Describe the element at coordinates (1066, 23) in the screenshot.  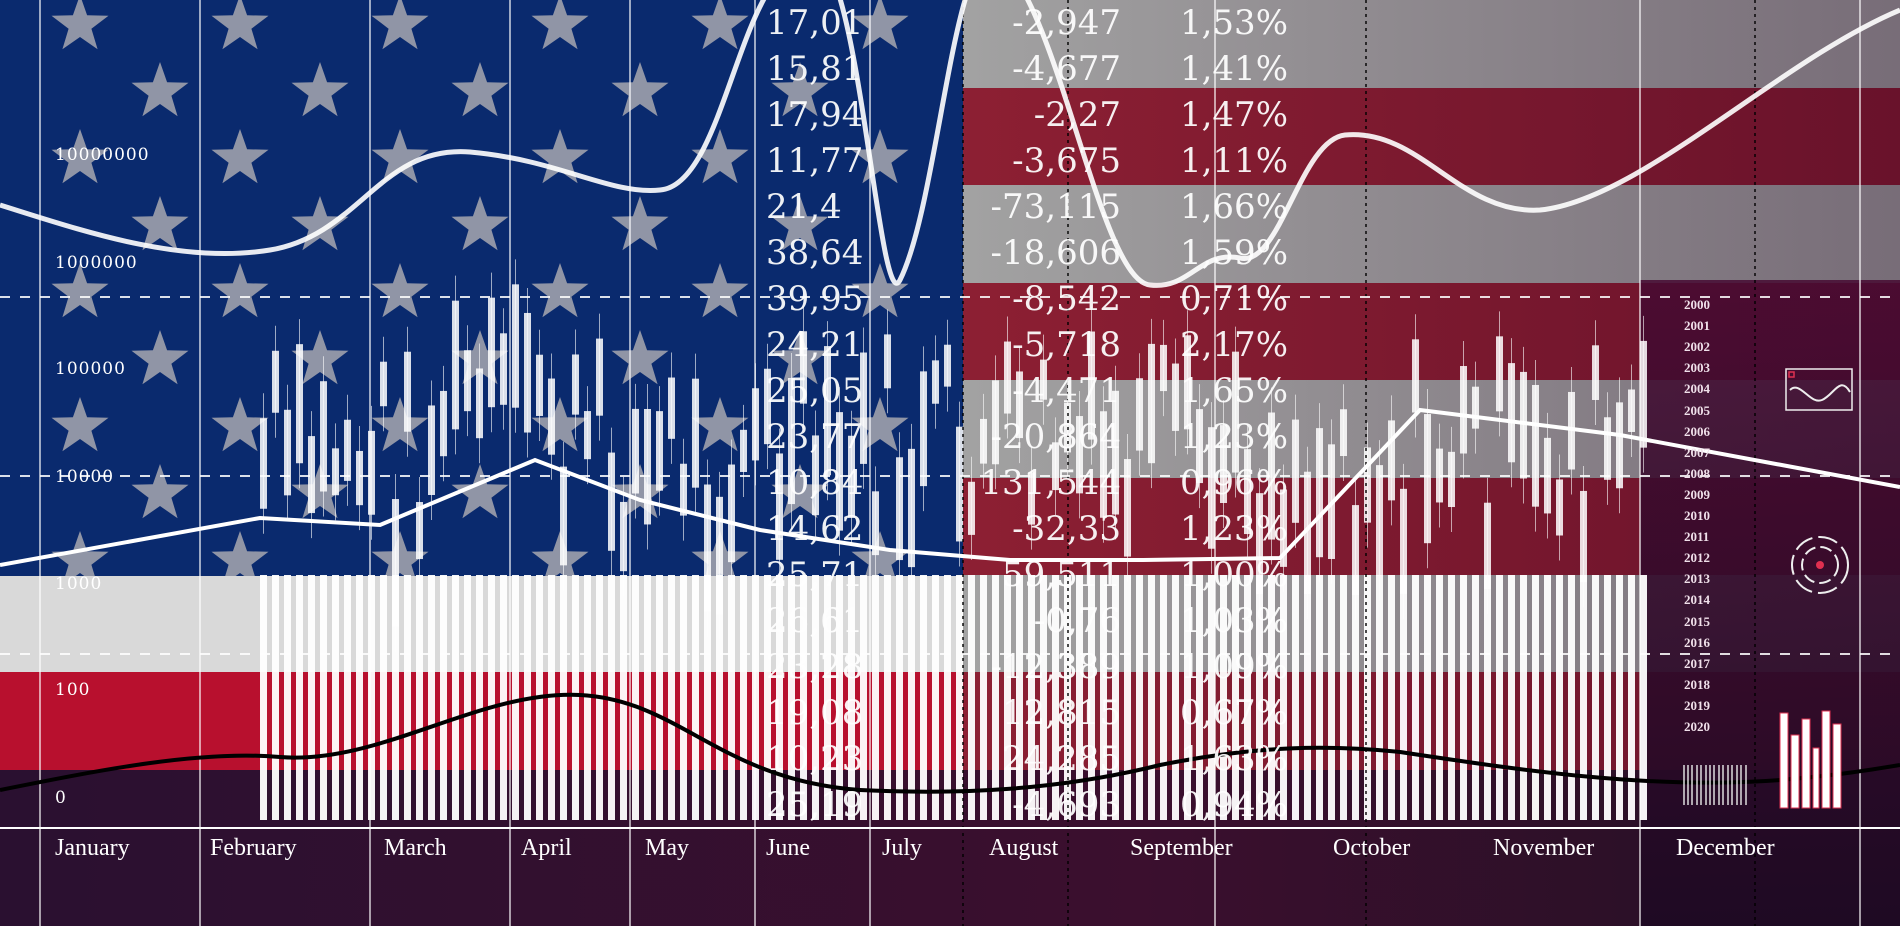
I see `table-cell: -2,947` at that location.